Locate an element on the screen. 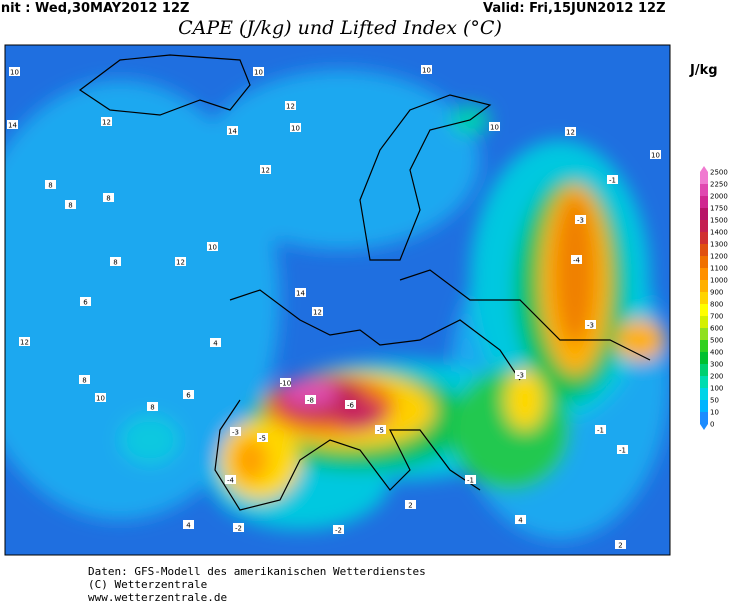 The image size is (732, 603). colorbar-tick-label: 1200 is located at coordinates (719, 257).